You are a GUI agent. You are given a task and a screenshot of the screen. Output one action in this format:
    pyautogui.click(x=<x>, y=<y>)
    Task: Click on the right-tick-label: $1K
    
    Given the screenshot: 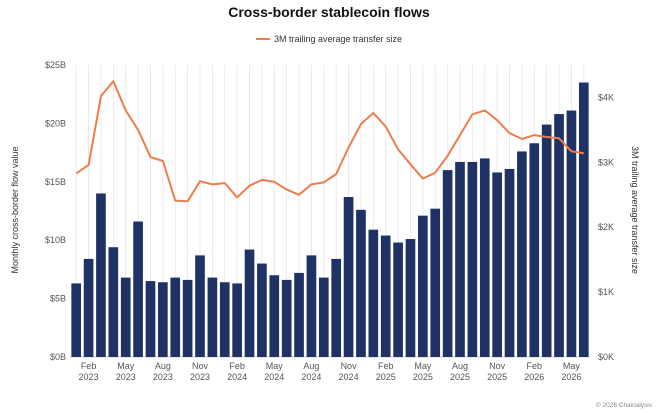 What is the action you would take?
    pyautogui.click(x=606, y=292)
    